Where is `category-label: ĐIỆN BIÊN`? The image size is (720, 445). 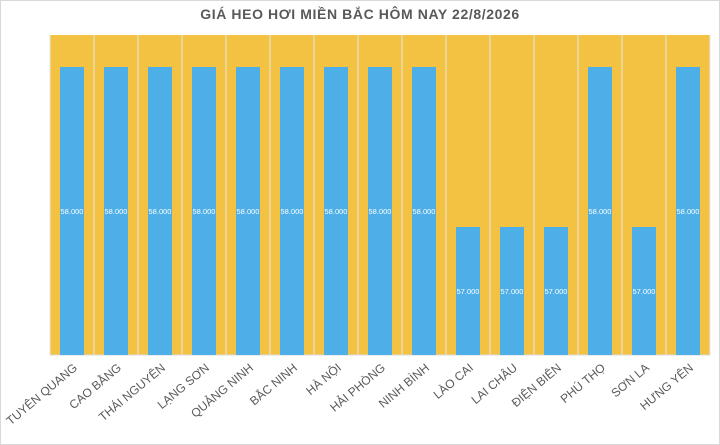
category-label: ĐIỆN BIÊN is located at coordinates (536, 385).